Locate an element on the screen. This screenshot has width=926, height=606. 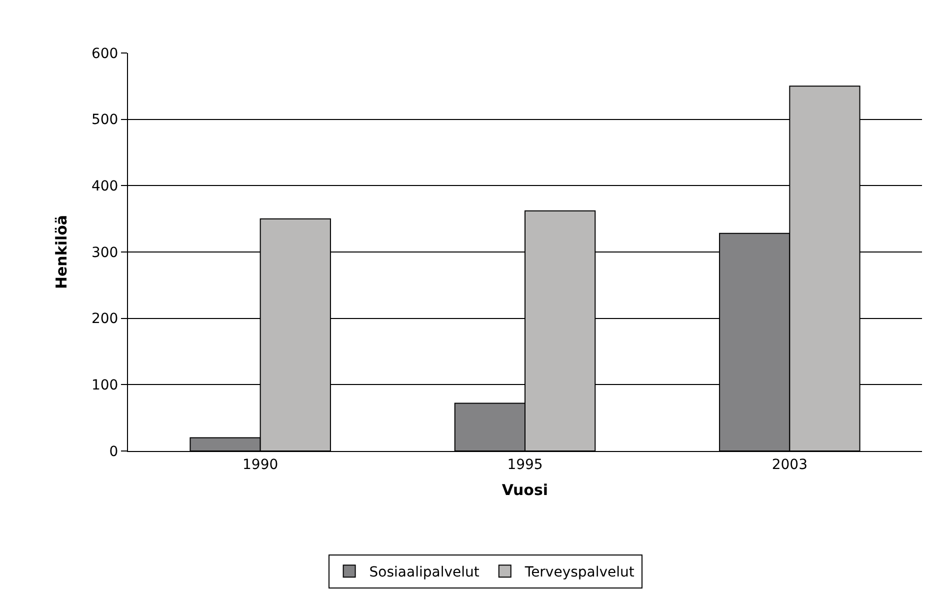
x-tick-label: 1990 is located at coordinates (260, 464).